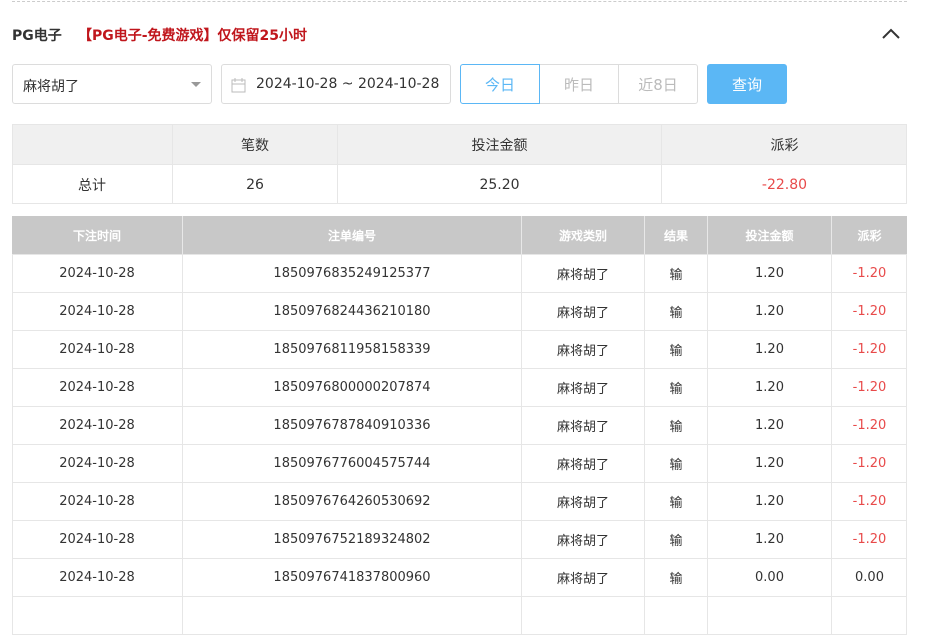 This screenshot has width=928, height=635. Describe the element at coordinates (769, 235) in the screenshot. I see `column-header: 投注金额` at that location.